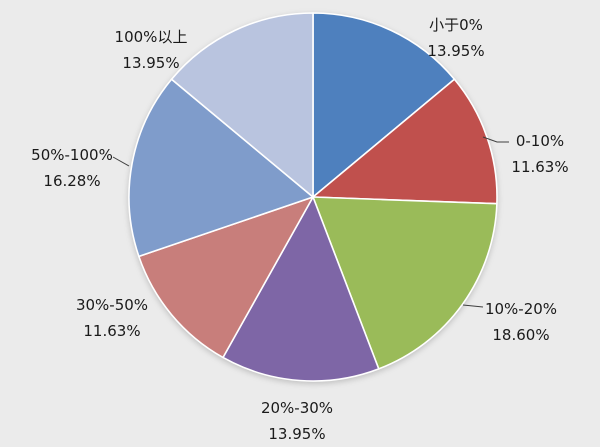 Image resolution: width=600 pixels, height=447 pixels. Describe the element at coordinates (521, 322) in the screenshot. I see `label-10-20: 10%-20% 18.60%` at that location.